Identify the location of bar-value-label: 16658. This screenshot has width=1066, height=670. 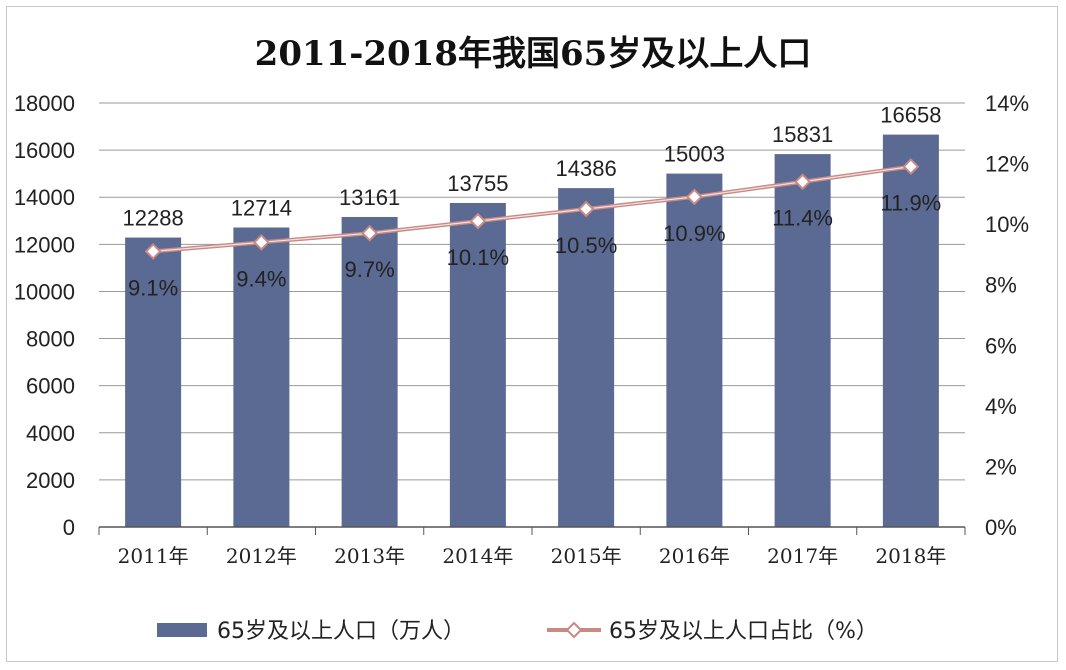
(910, 115).